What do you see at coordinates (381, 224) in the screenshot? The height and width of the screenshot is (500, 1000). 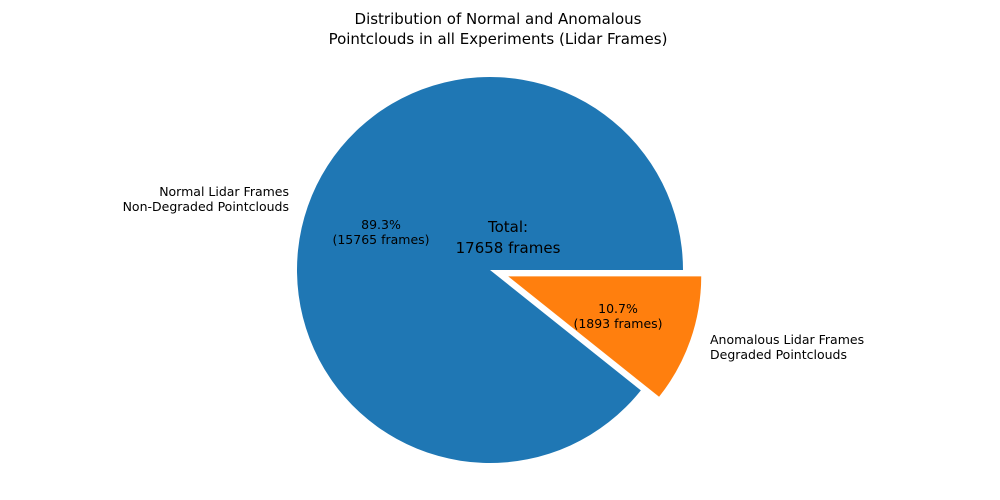 I see `pct-label-normal-line1: 89.3%` at bounding box center [381, 224].